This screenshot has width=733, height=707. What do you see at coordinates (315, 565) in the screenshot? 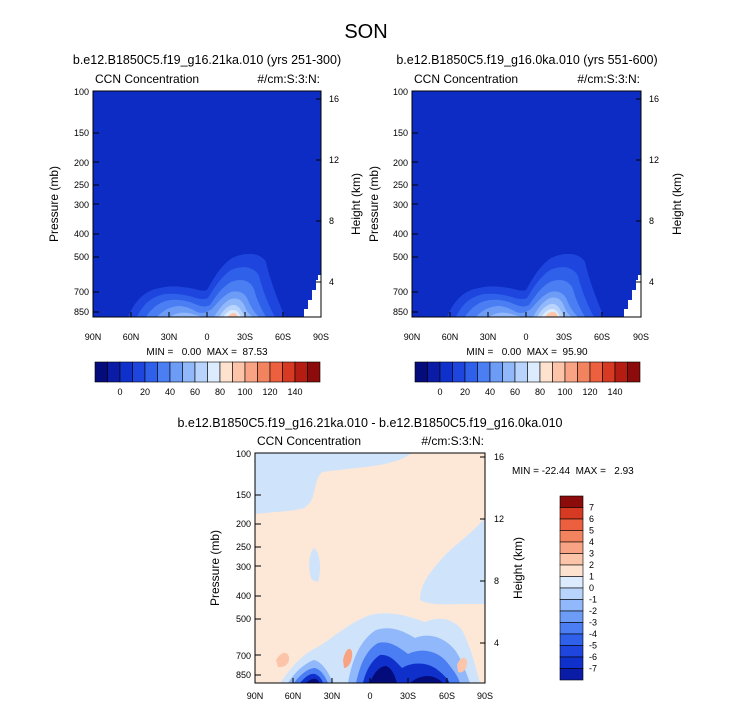
I see `negative-blob-tropical-upper` at bounding box center [315, 565].